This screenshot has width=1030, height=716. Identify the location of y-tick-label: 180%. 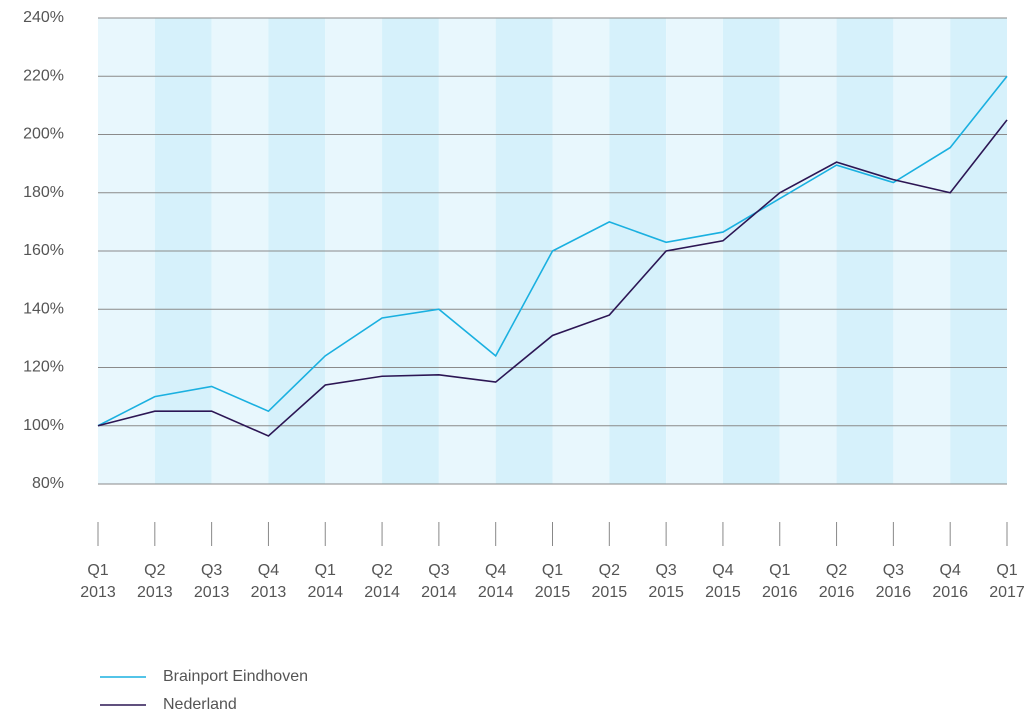
(43, 192).